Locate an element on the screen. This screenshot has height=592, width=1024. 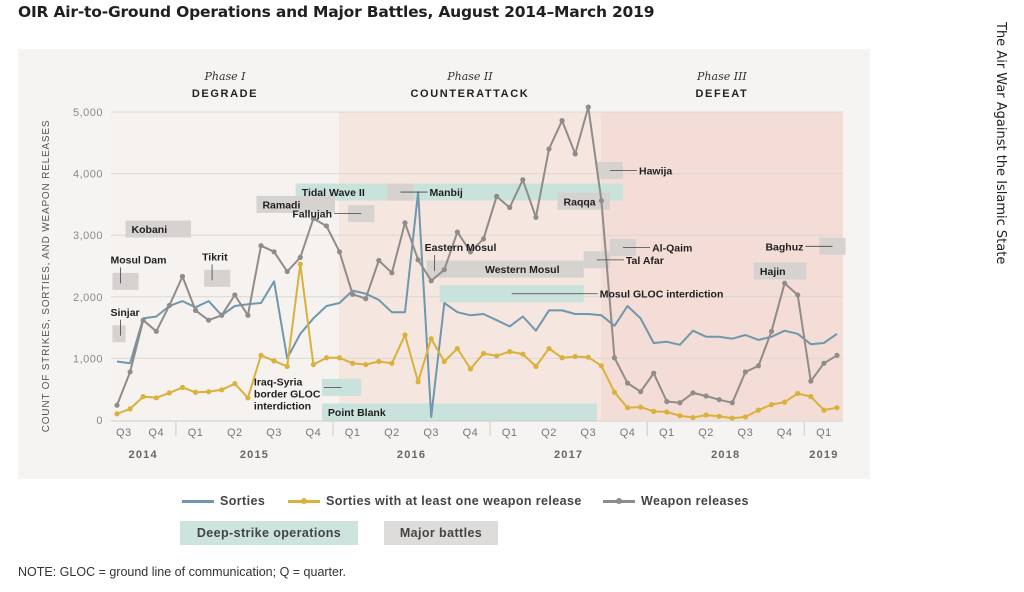
legend-swatch-weapon-releases is located at coordinates (619, 500).